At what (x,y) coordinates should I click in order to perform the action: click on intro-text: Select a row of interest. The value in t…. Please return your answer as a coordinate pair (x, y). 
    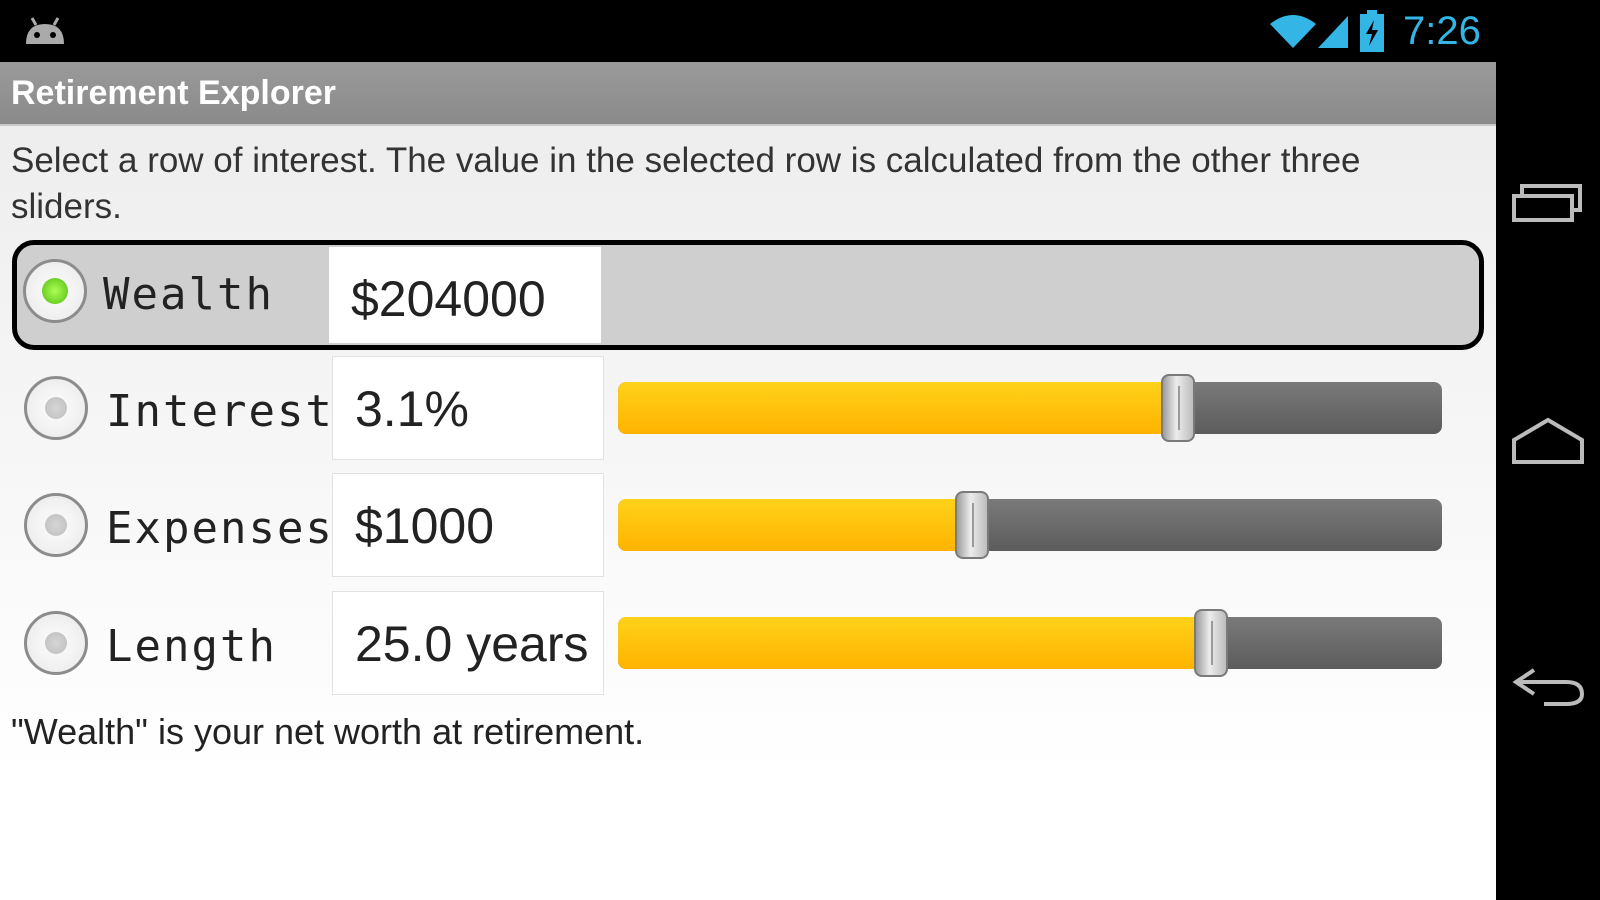
    Looking at the image, I should click on (686, 183).